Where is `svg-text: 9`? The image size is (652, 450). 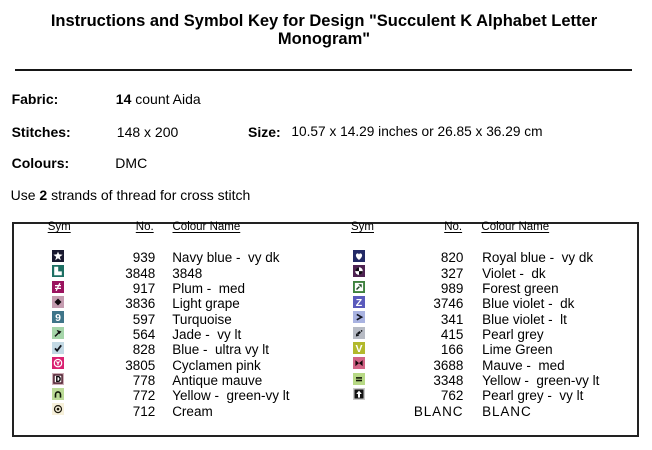 svg-text: 9 is located at coordinates (58, 317).